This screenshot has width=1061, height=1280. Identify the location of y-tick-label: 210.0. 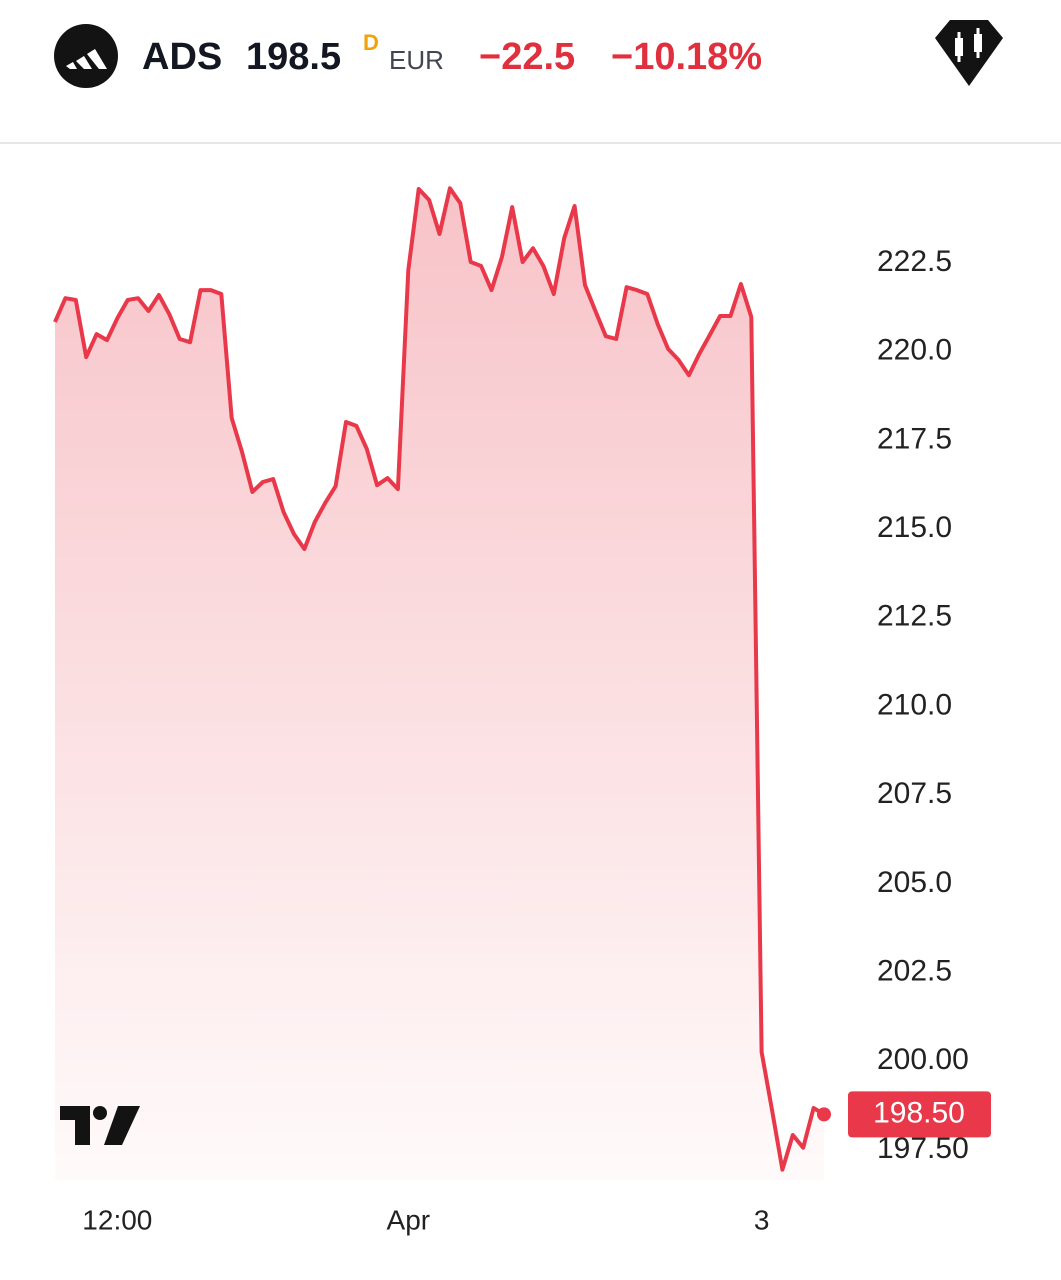
(914, 704).